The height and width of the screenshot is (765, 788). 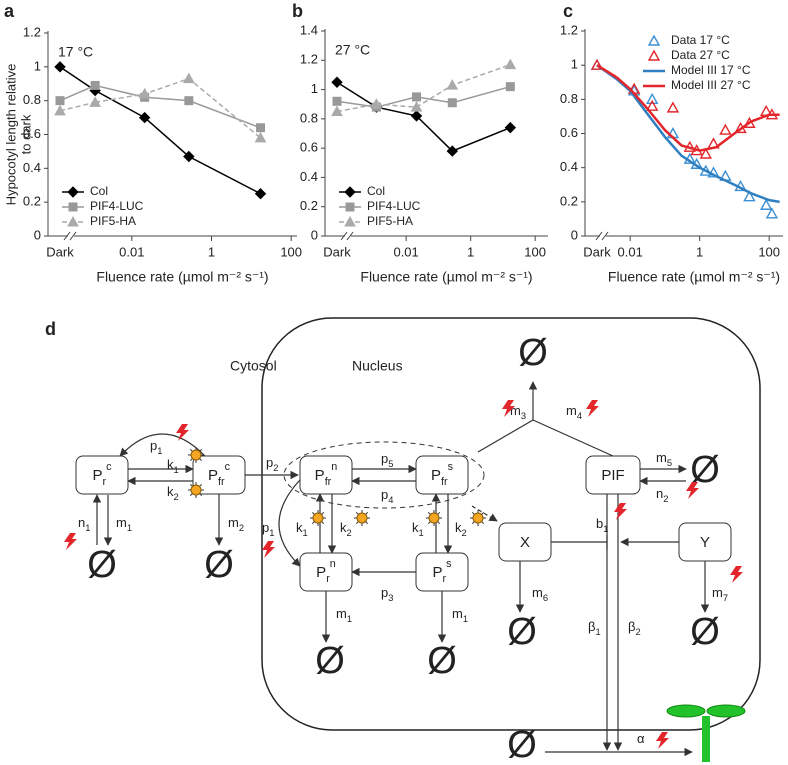 I want to click on rate-label-base: b, so click(x=599, y=523).